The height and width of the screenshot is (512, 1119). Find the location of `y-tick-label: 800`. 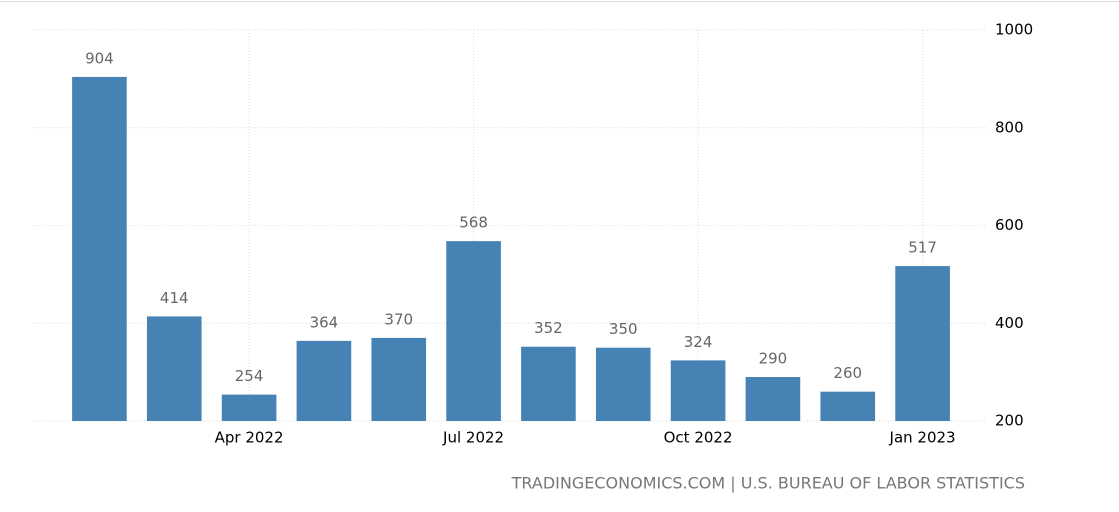

y-tick-label: 800 is located at coordinates (1009, 127).